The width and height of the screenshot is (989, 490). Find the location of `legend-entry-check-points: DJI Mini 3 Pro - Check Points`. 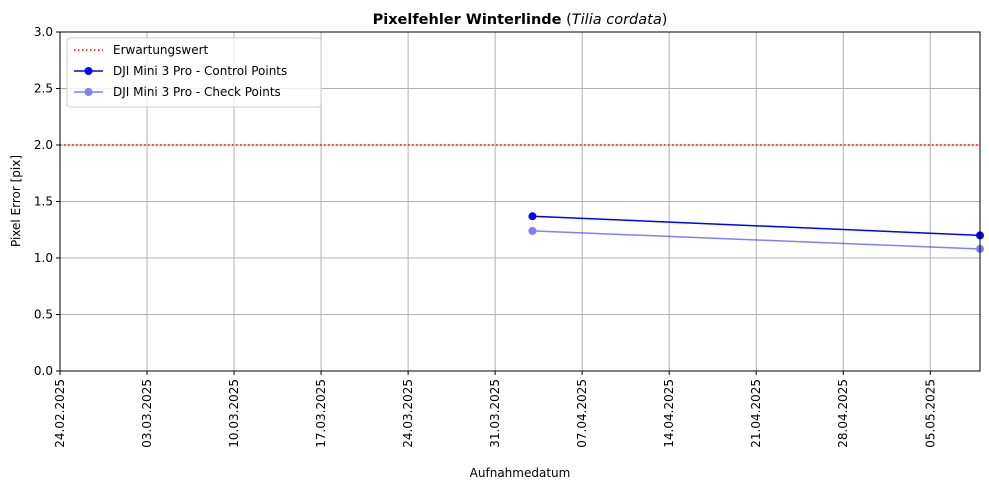

legend-entry-check-points: DJI Mini 3 Pro - Check Points is located at coordinates (177, 92).